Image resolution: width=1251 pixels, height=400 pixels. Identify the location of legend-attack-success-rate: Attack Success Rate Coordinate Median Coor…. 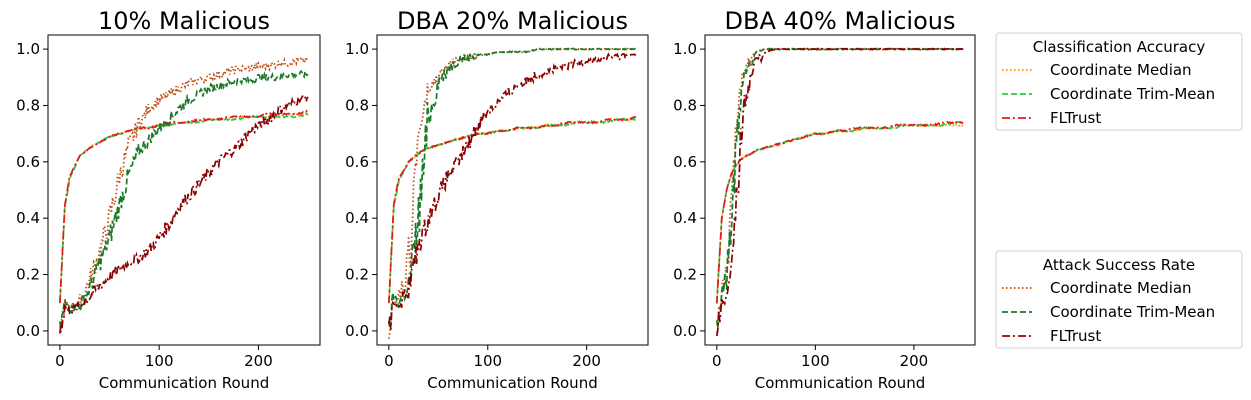
(1119, 299).